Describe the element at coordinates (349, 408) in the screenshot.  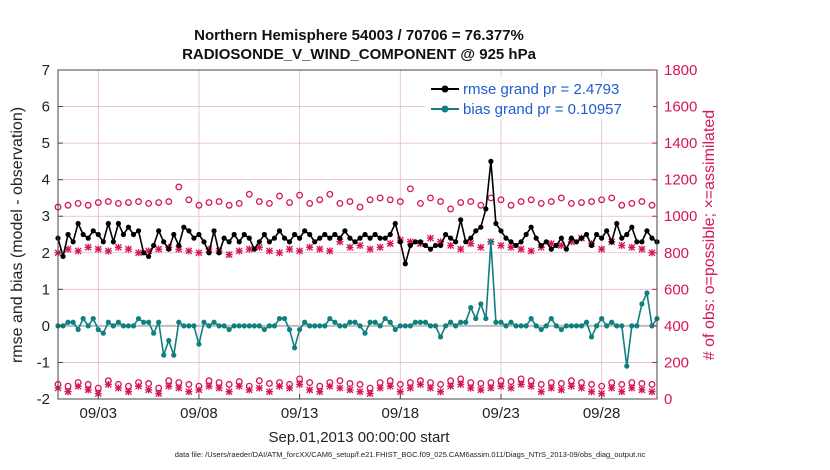
I see `x-axis: 09/03 09/08 09/13 09/18 09/23 09/28` at that location.